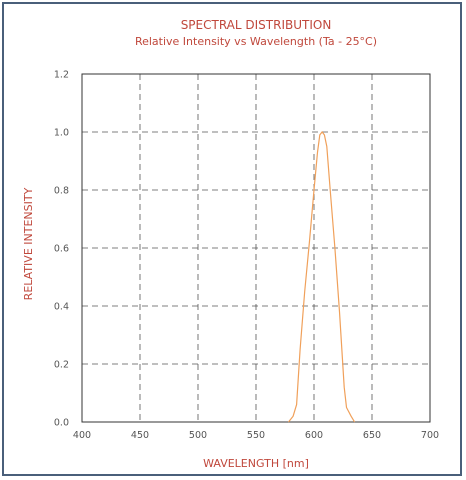 Image resolution: width=466 pixels, height=480 pixels. I want to click on y-tick-label: 0.8, so click(61, 191).